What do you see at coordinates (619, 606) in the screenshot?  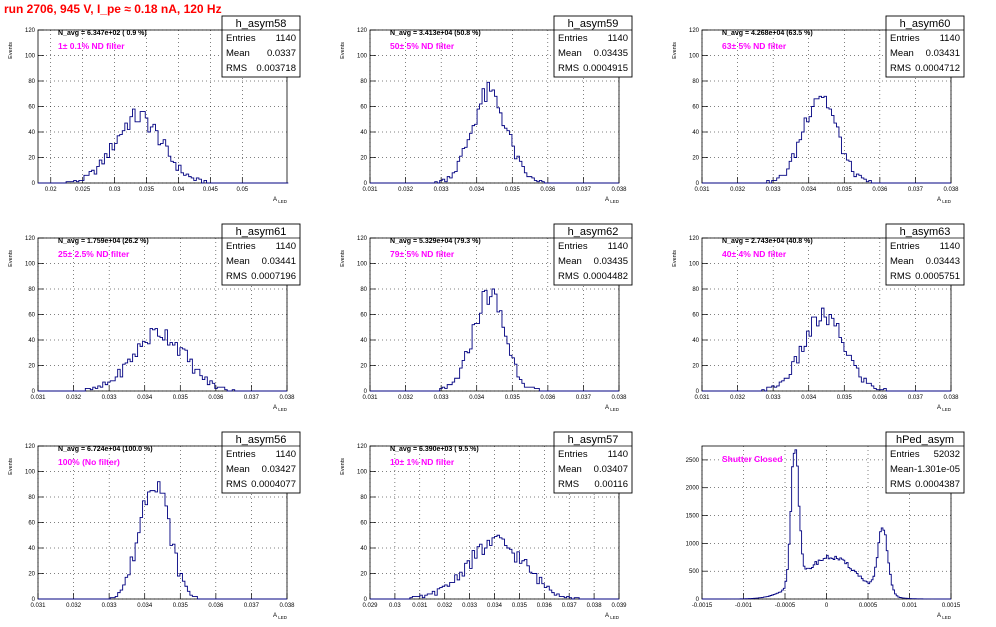 I see `x-tick-label: 0.039` at bounding box center [619, 606].